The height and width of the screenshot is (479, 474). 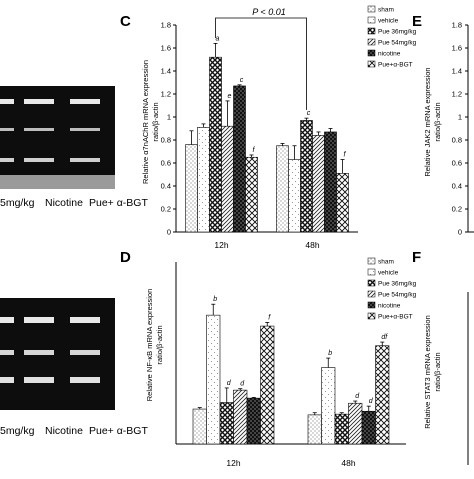 What do you see at coordinates (457, 94) in the screenshot?
I see `panel-e-tick-label: 1.2` at bounding box center [457, 94].